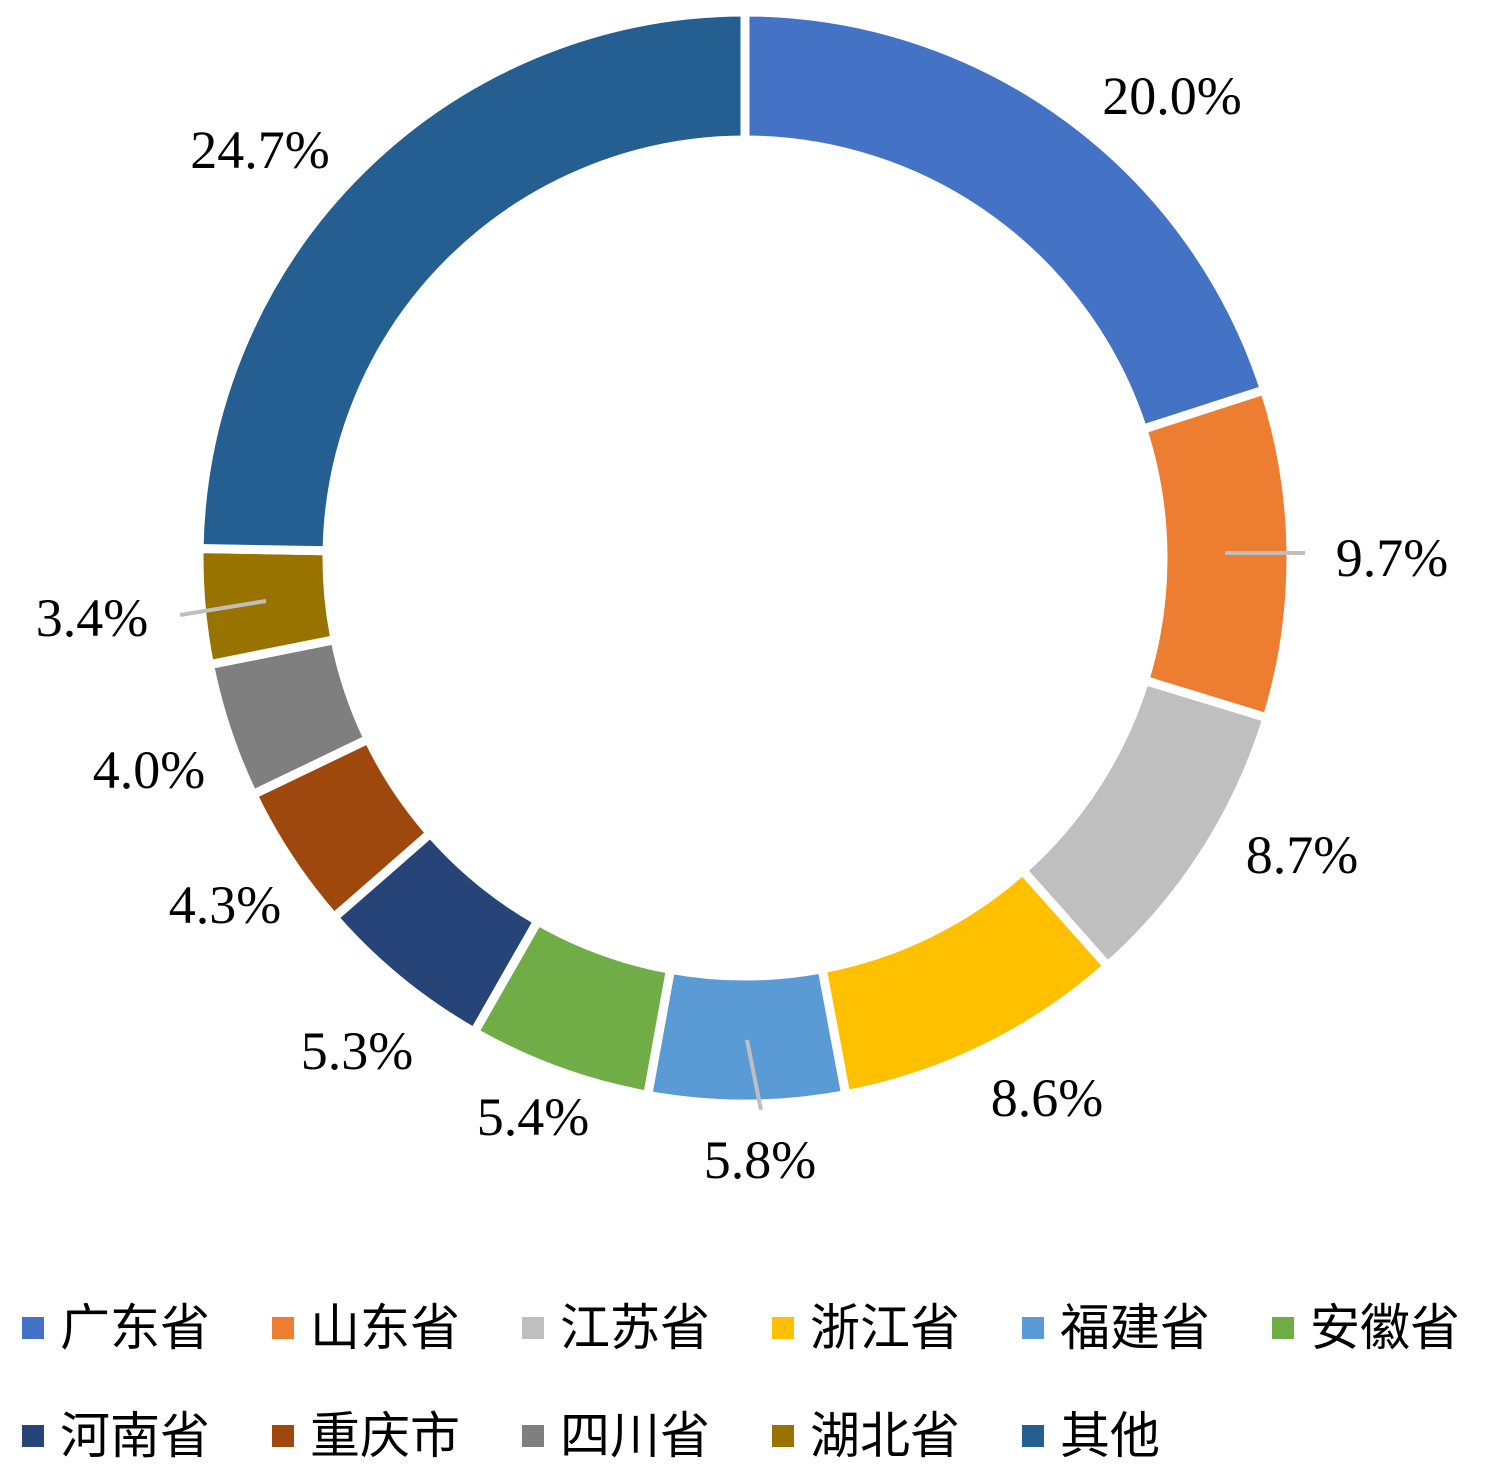 The height and width of the screenshot is (1484, 1503). I want to click on legend-swatch-重庆市, so click(283, 1436).